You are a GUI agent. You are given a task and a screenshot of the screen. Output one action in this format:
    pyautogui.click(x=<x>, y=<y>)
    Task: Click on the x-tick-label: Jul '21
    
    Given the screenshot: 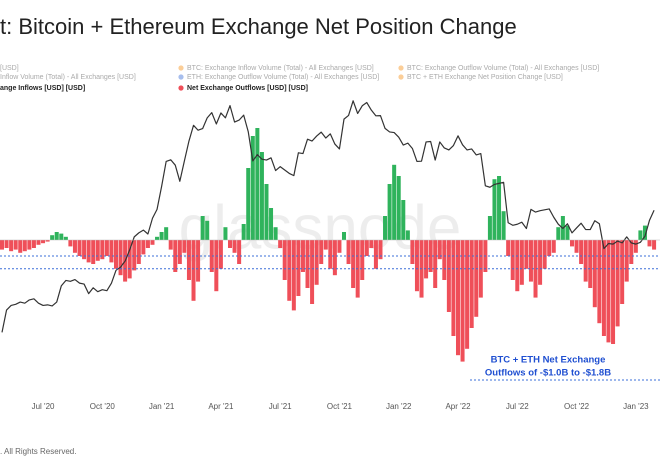 What is the action you would take?
    pyautogui.click(x=280, y=406)
    